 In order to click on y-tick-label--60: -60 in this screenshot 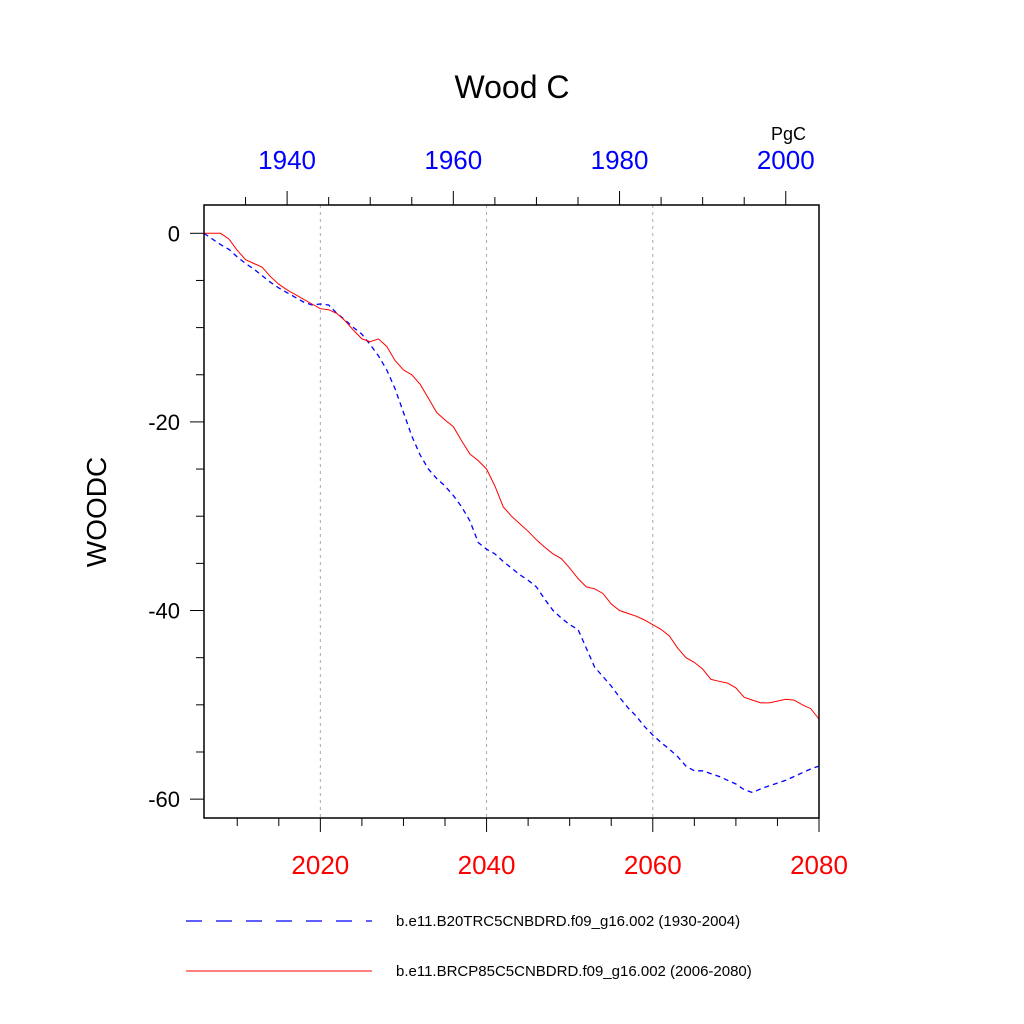, I will do `click(164, 799)`.